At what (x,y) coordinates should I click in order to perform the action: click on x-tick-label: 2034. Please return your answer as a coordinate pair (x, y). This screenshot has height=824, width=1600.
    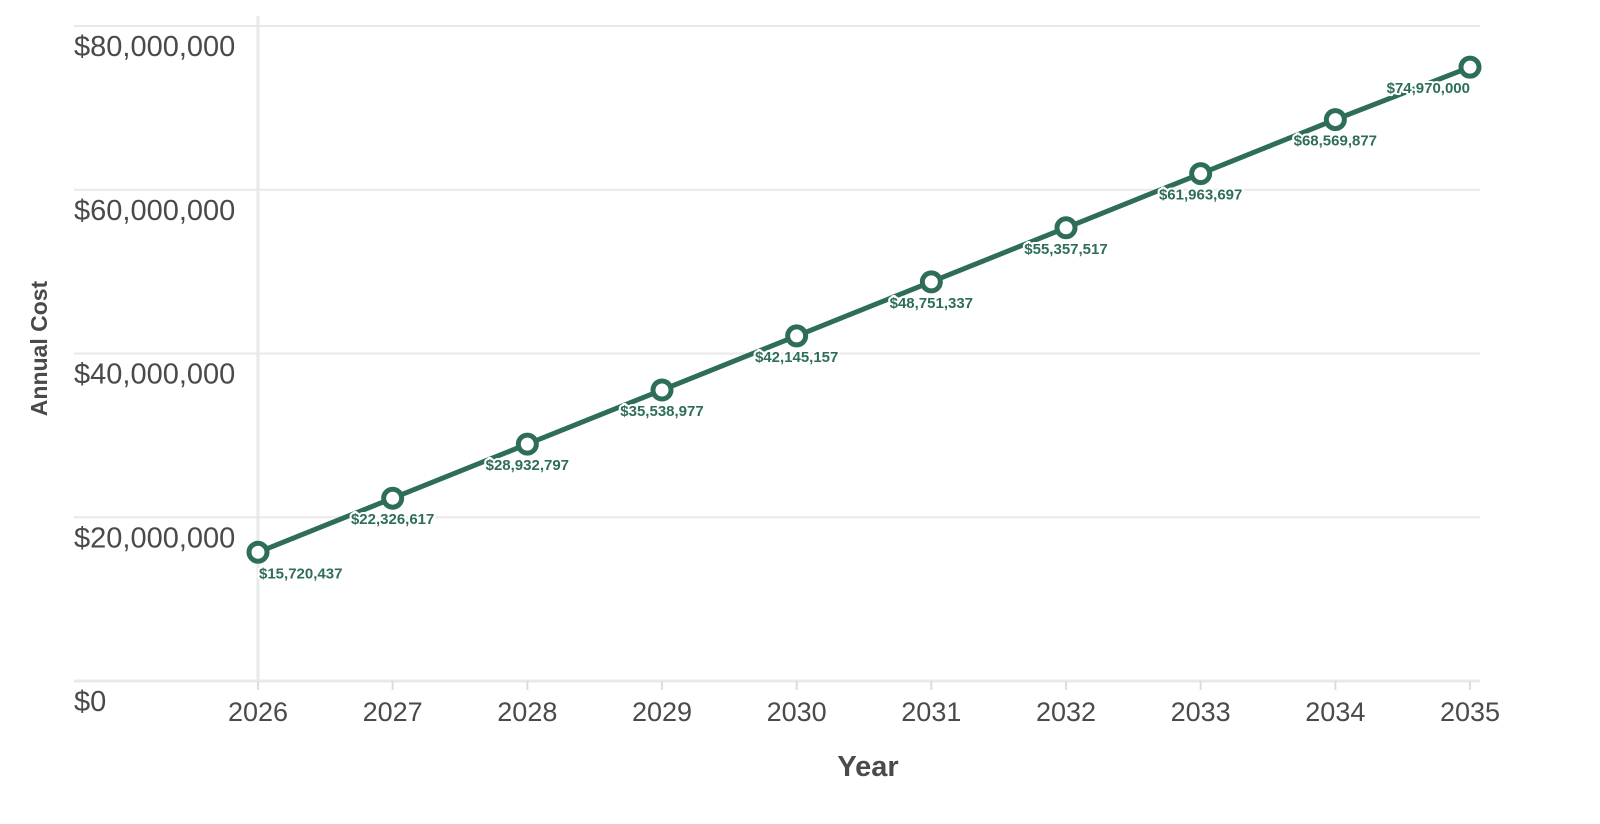
    Looking at the image, I should click on (1335, 712).